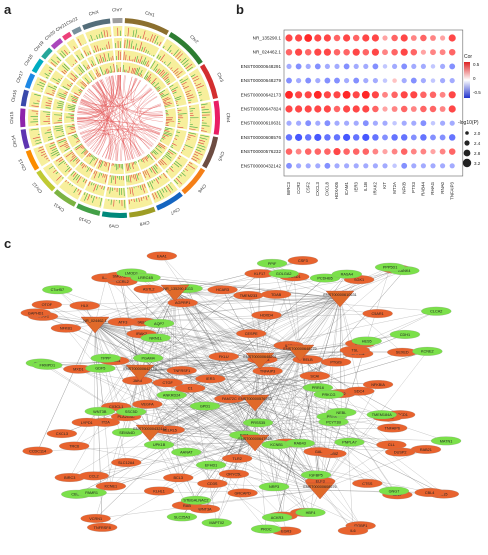 The image size is (488, 555). I want to click on node-label: KLHL1, so click(159, 491).